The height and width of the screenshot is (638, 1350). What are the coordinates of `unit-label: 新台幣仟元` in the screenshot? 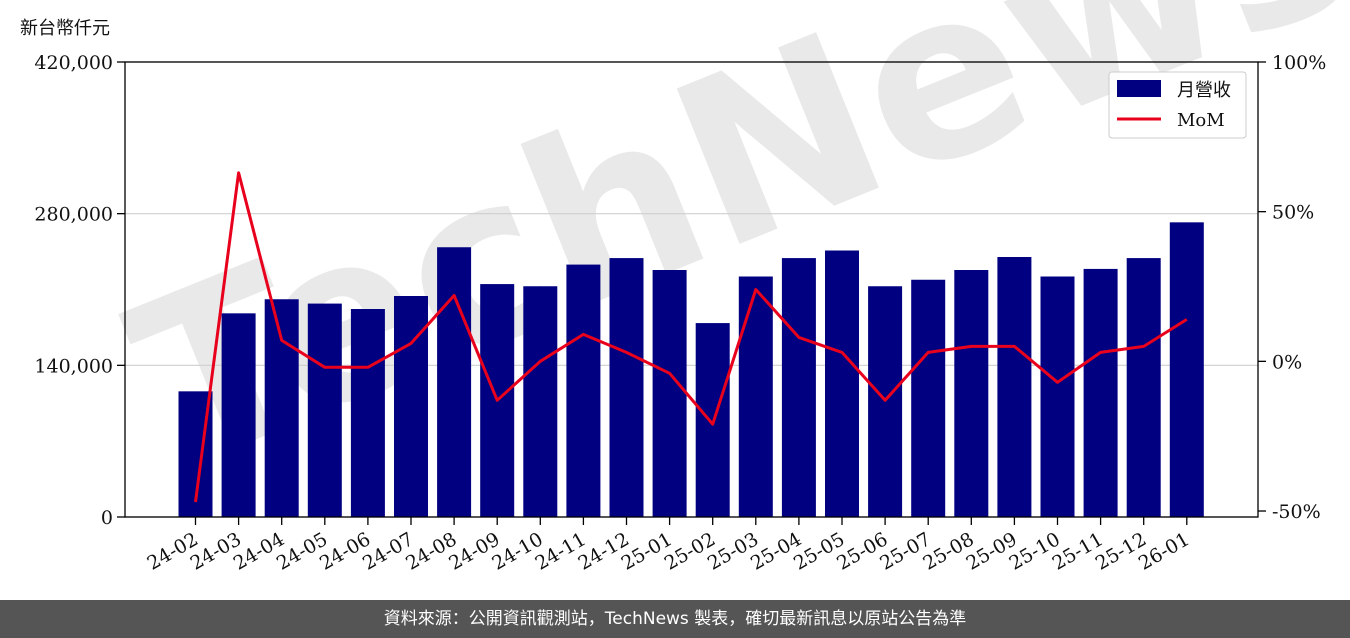 It's located at (65, 28).